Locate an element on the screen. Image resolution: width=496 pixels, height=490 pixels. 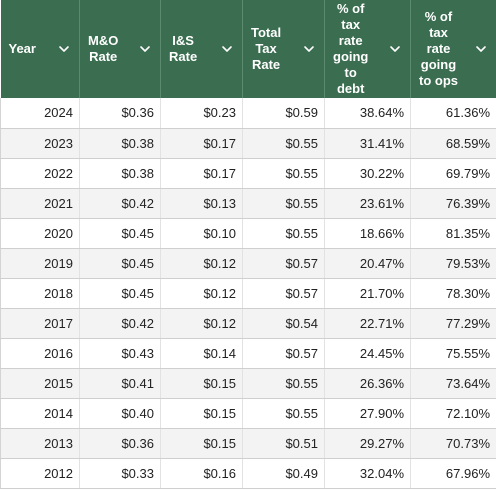
table-row: 2016 $0.43 $0.14 $0.57 24.45% 75.55% is located at coordinates (248, 353).